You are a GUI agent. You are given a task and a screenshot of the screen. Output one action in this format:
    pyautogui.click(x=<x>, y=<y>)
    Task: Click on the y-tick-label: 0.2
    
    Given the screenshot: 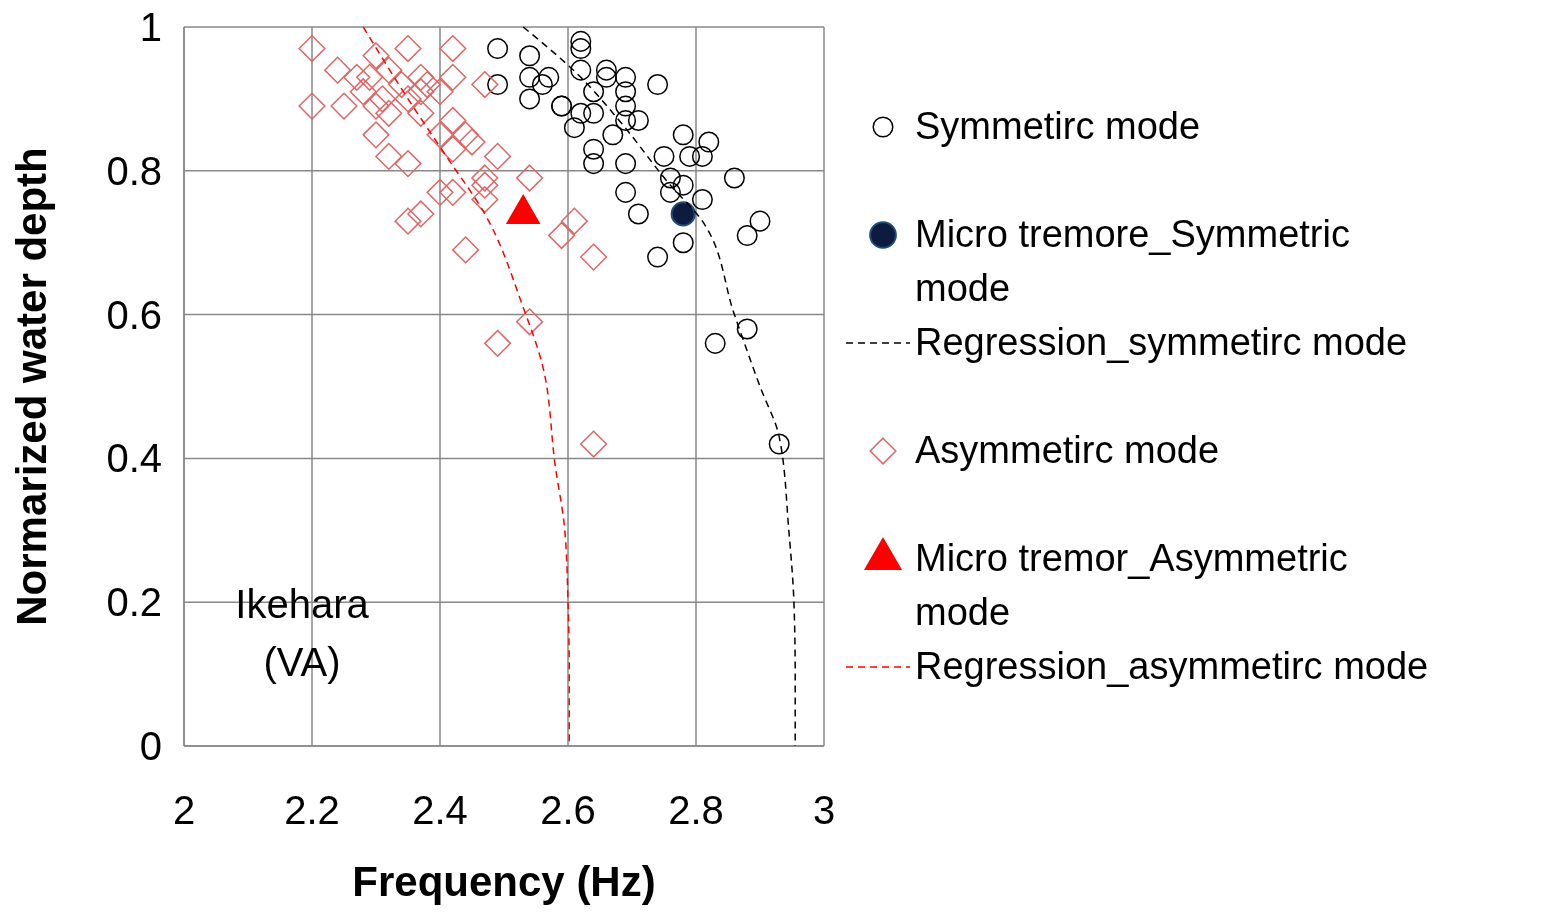 What is the action you would take?
    pyautogui.click(x=134, y=602)
    